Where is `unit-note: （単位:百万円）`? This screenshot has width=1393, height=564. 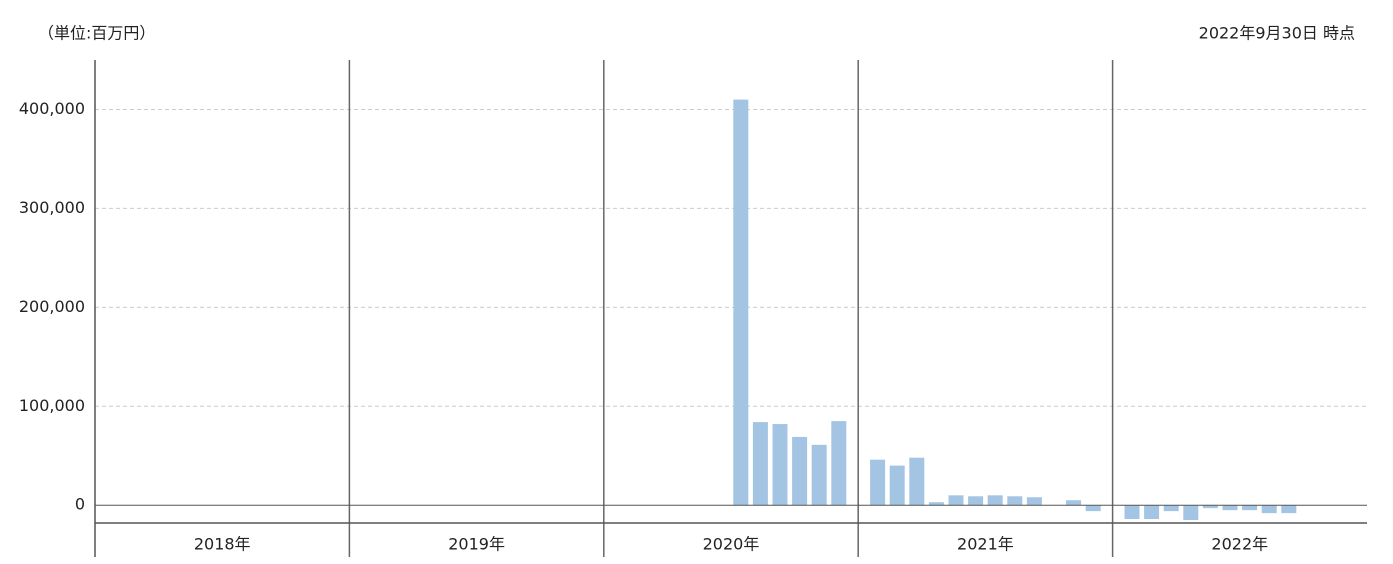 unit-note: （単位:百万円） is located at coordinates (96, 33).